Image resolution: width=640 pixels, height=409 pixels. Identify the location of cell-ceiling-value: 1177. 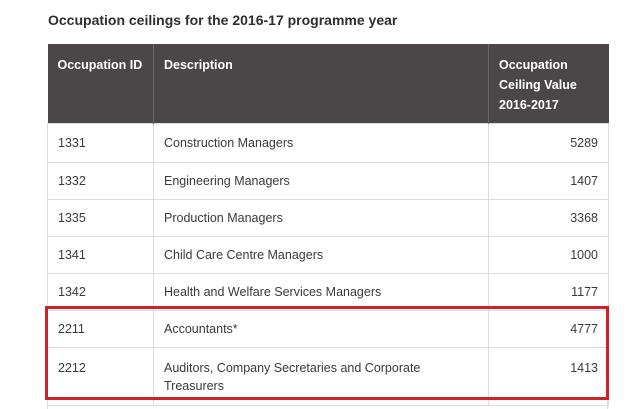
(548, 292).